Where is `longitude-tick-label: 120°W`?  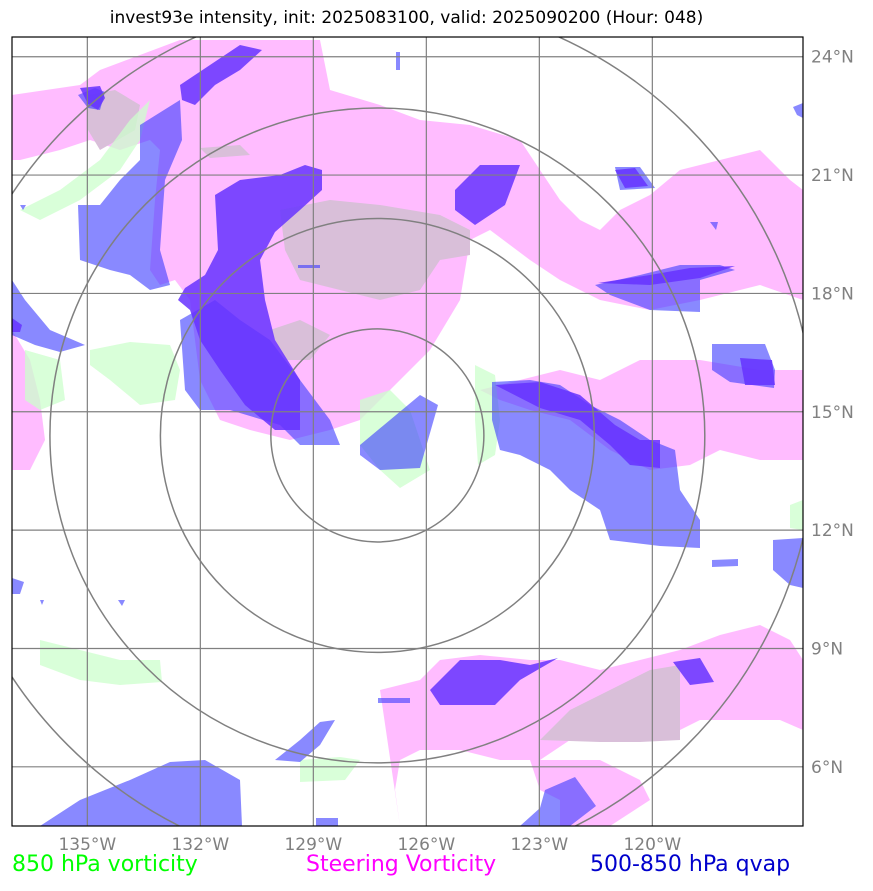 longitude-tick-label: 120°W is located at coordinates (652, 845).